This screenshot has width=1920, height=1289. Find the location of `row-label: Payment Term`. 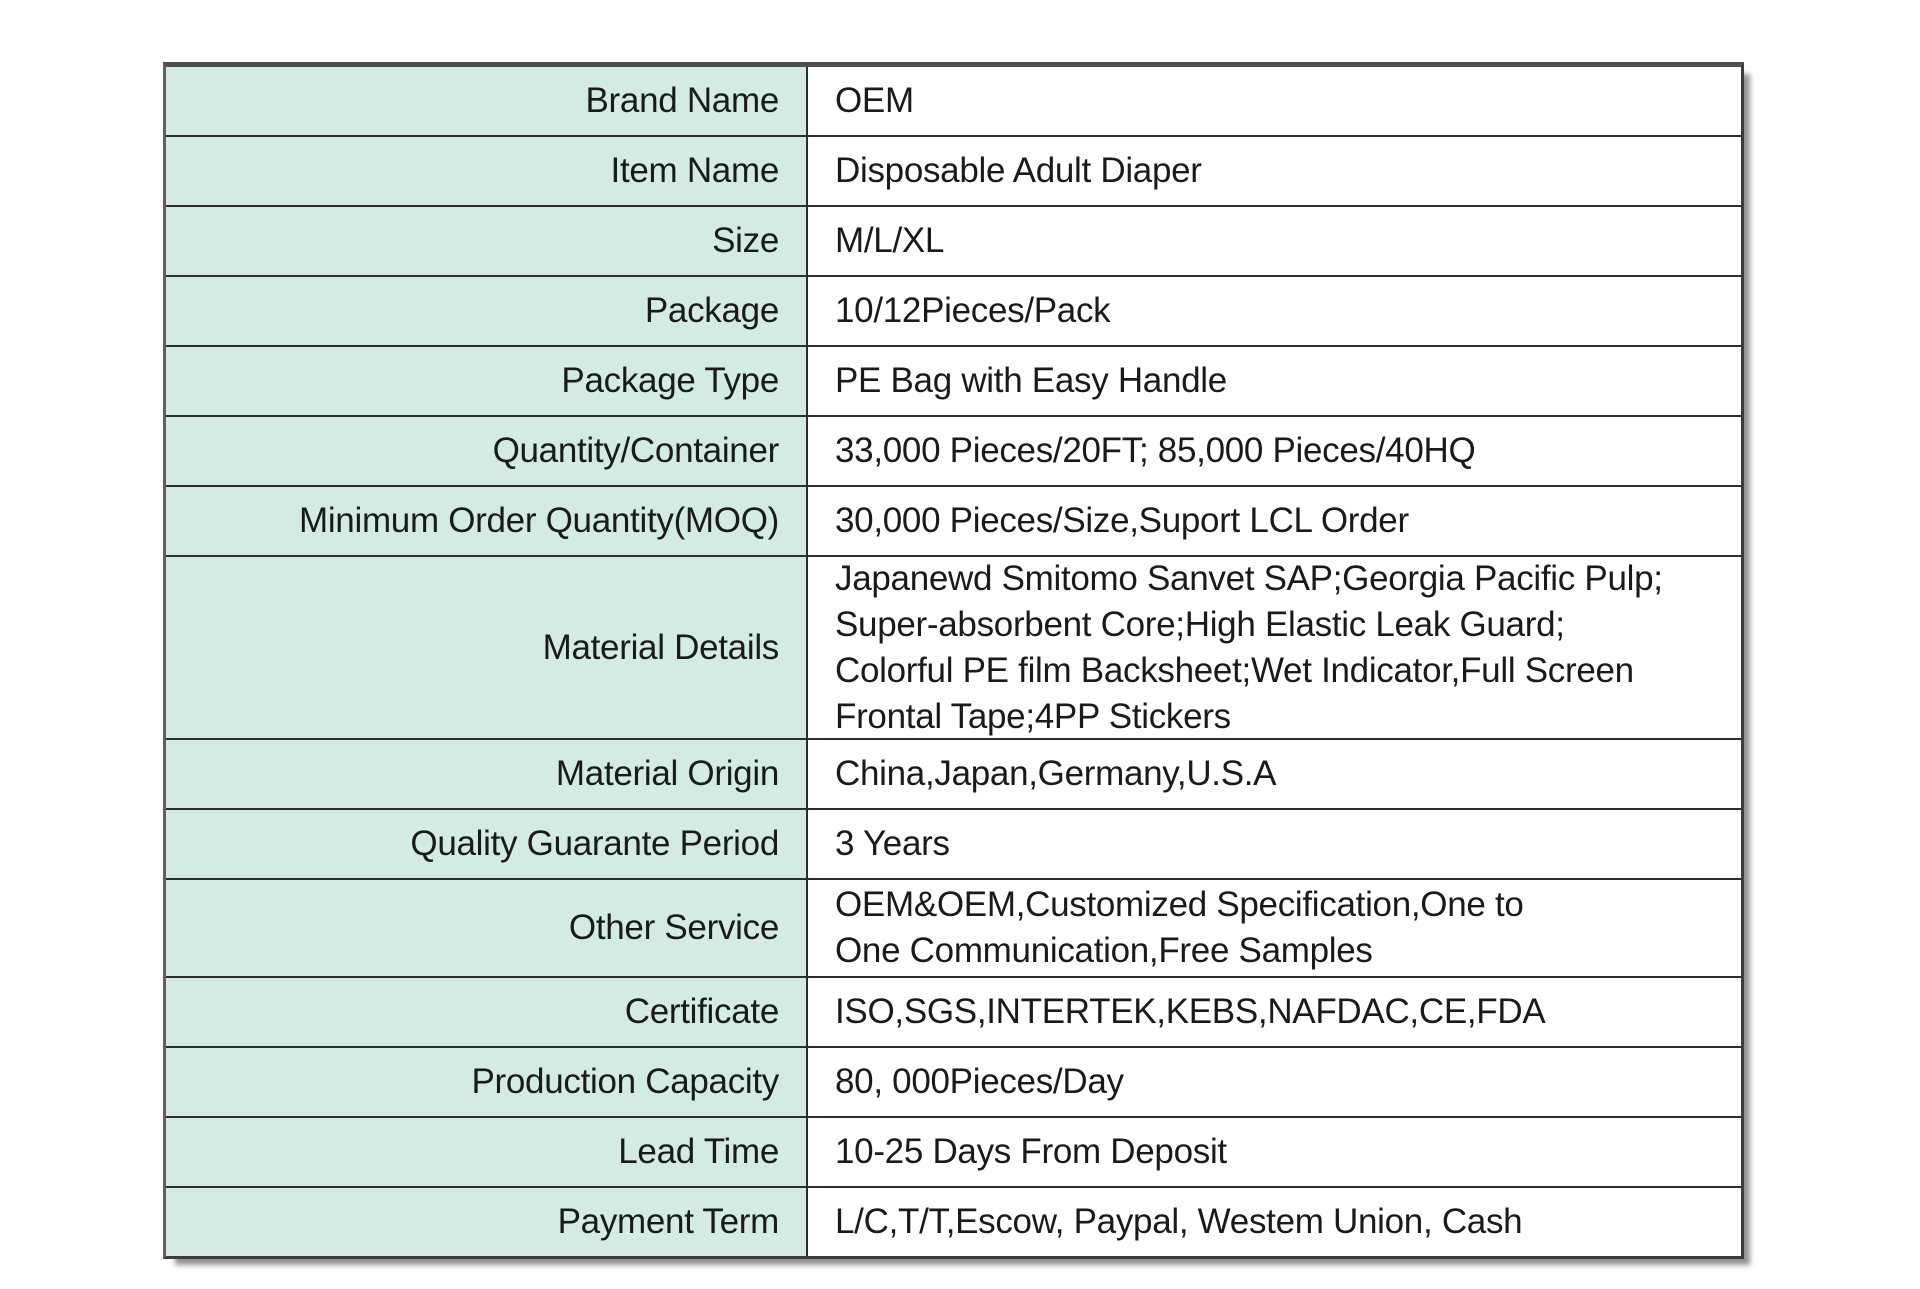

row-label: Payment Term is located at coordinates (487, 1221).